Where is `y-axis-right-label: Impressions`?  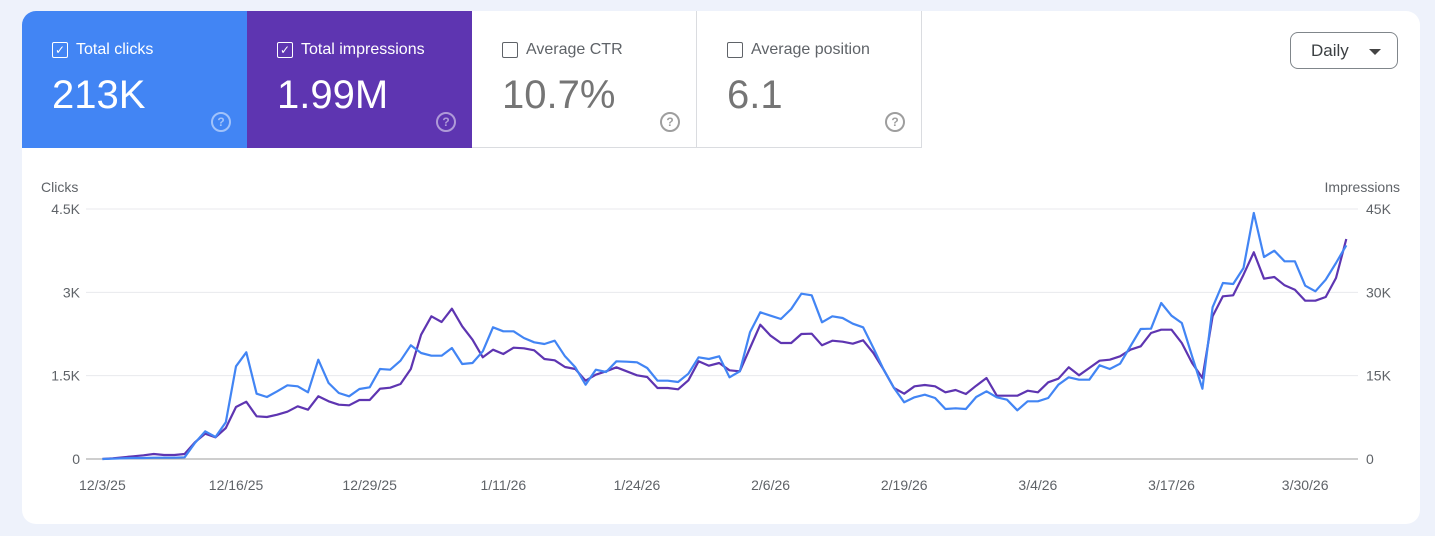 y-axis-right-label: Impressions is located at coordinates (1362, 187).